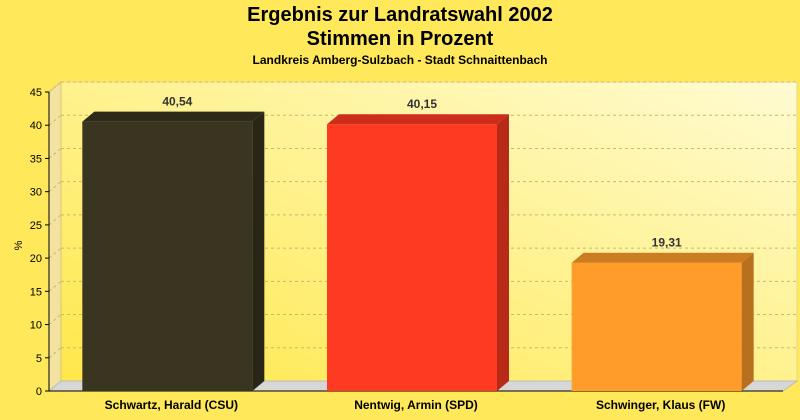 Image resolution: width=800 pixels, height=420 pixels. What do you see at coordinates (177, 102) in the screenshot?
I see `data-label: 40,54` at bounding box center [177, 102].